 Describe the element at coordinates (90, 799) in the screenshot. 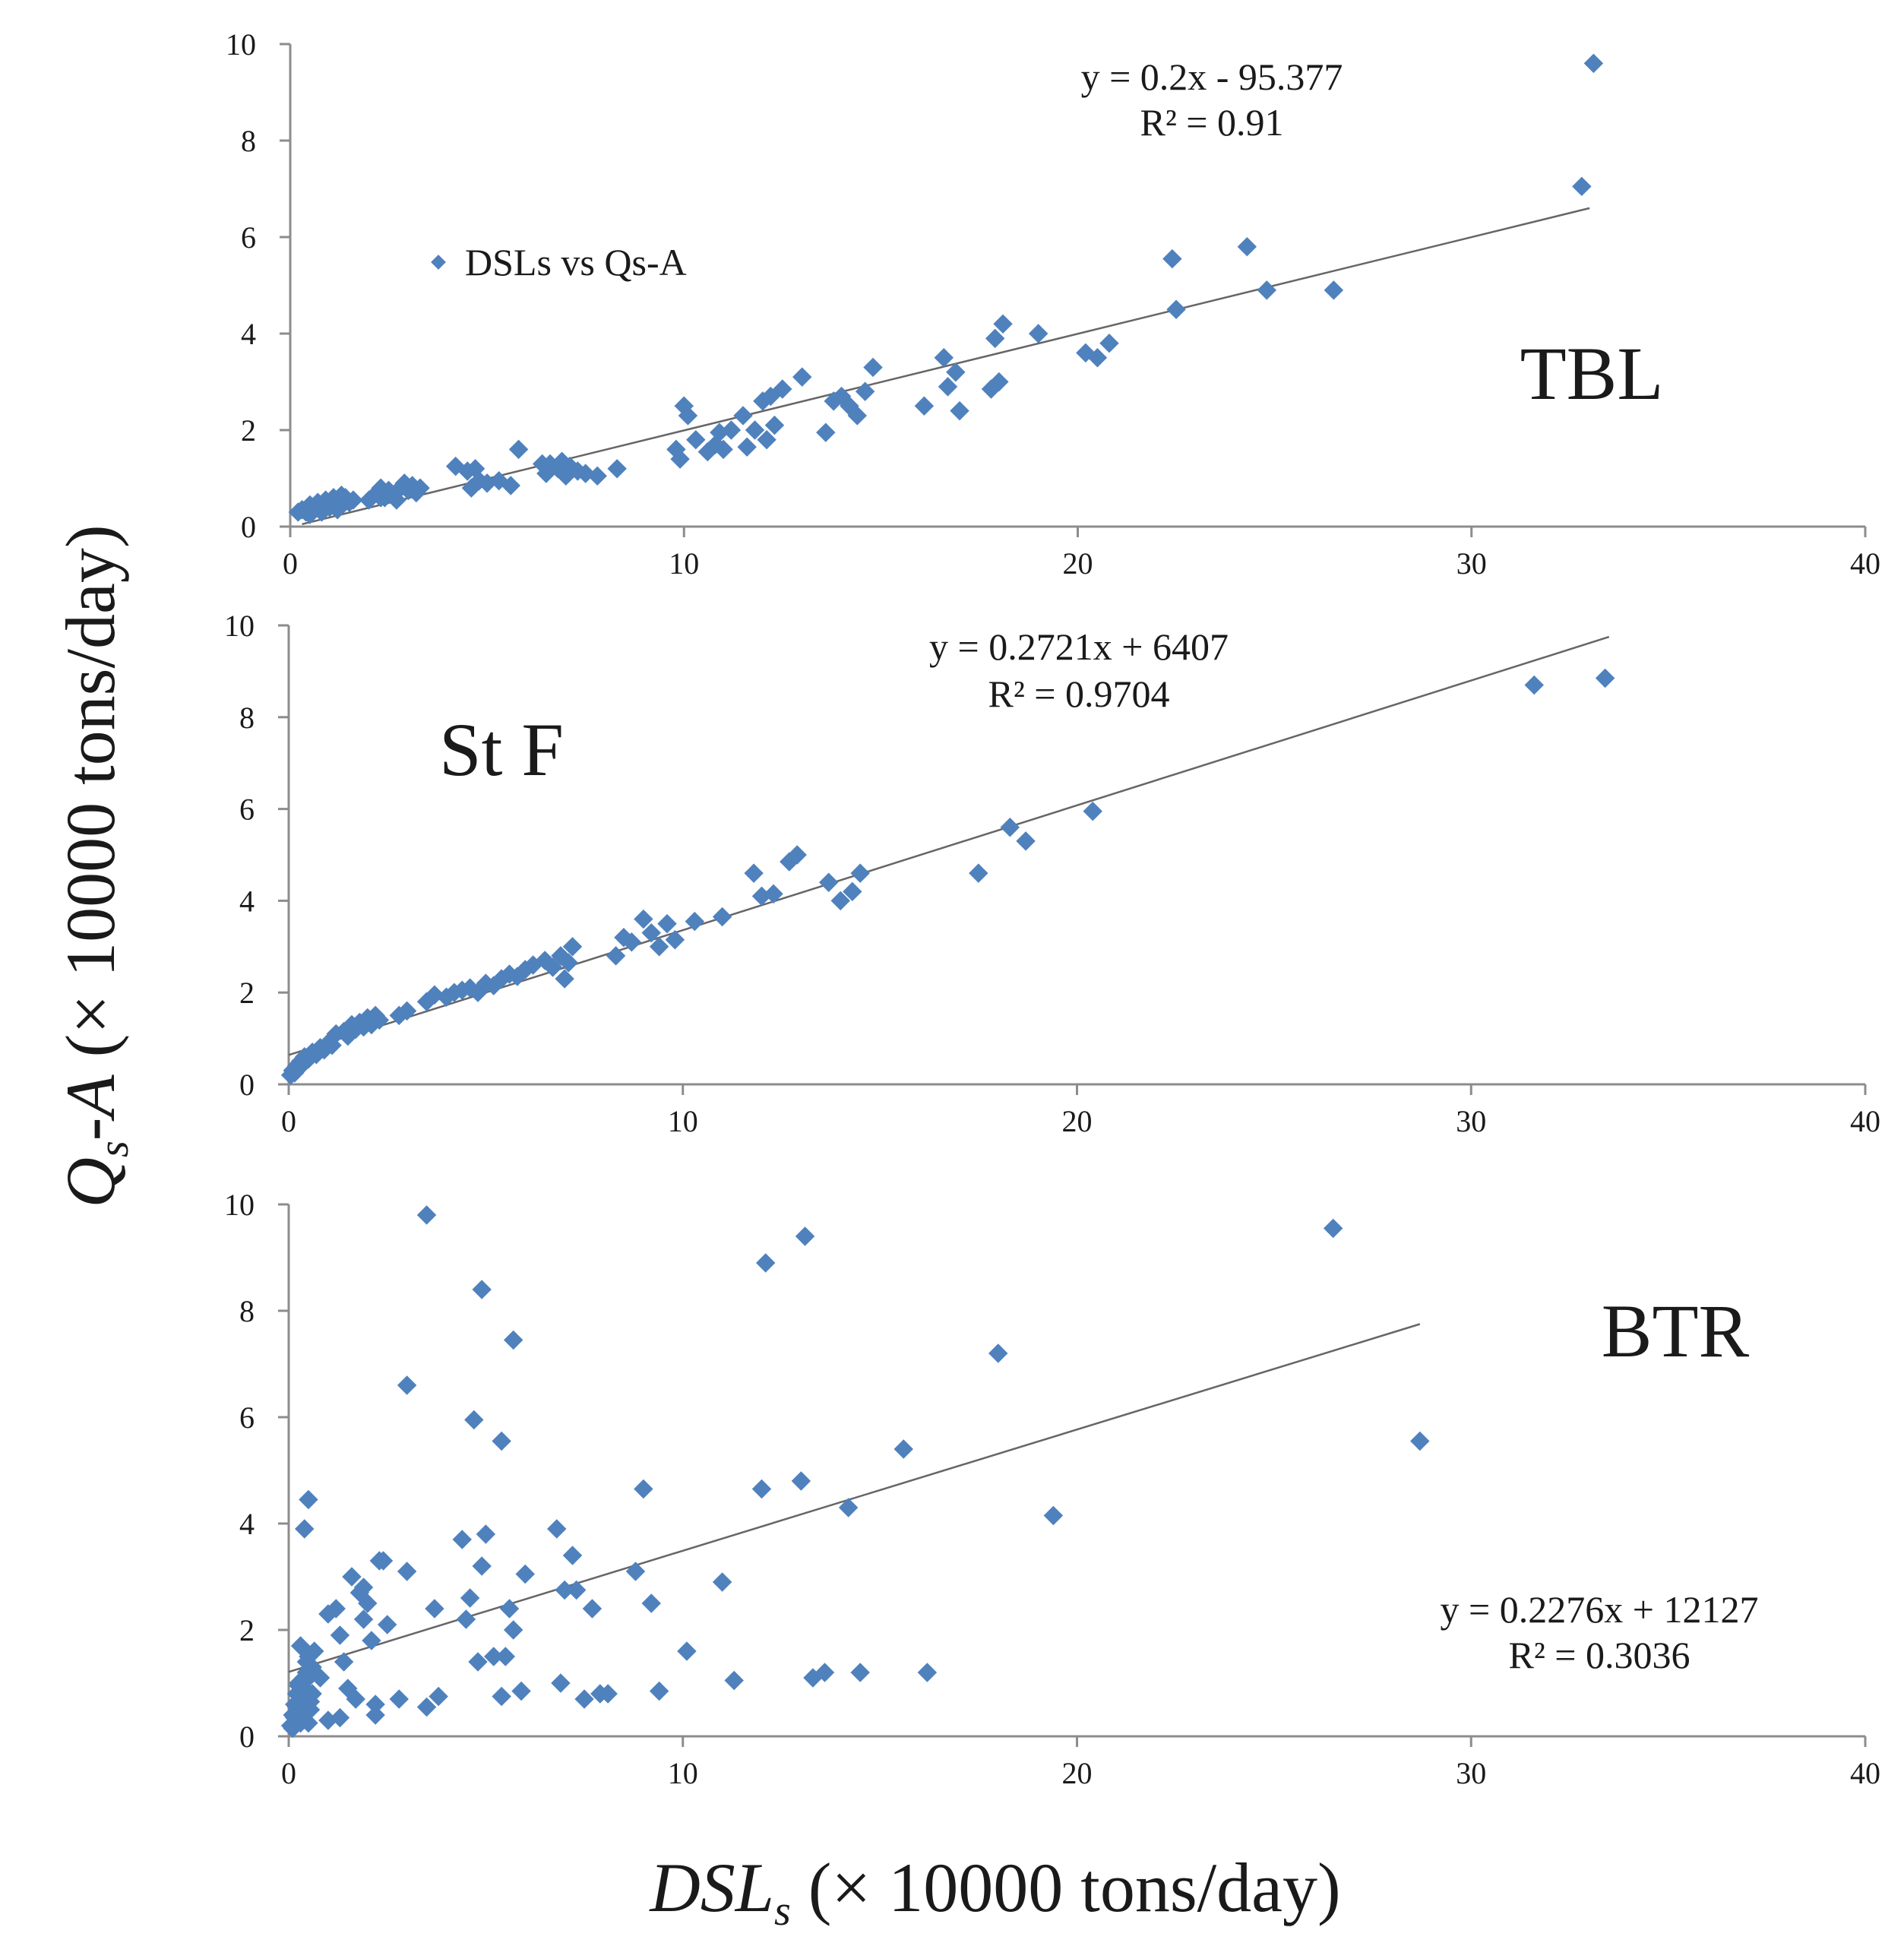

I see `y-axis-title-units: (× 10000 tons/day)` at that location.